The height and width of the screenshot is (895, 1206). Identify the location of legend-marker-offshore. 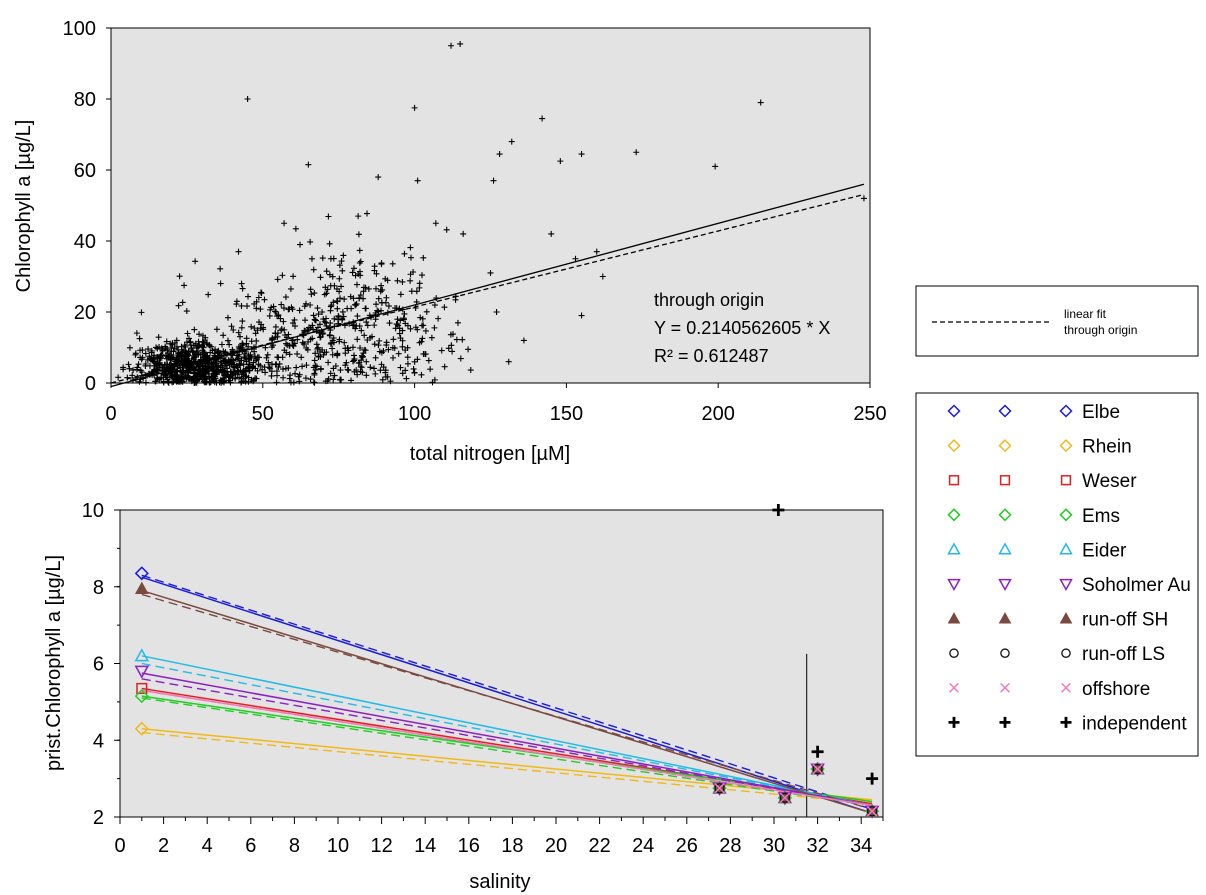
(954, 687).